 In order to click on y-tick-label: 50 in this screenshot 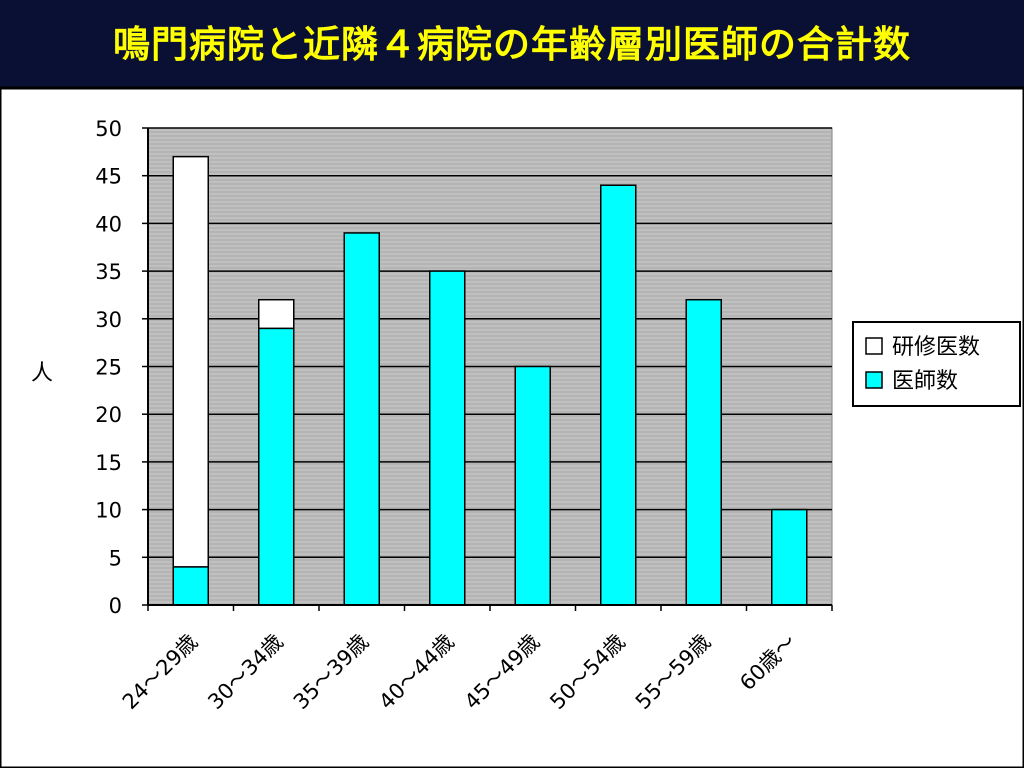, I will do `click(108, 129)`.